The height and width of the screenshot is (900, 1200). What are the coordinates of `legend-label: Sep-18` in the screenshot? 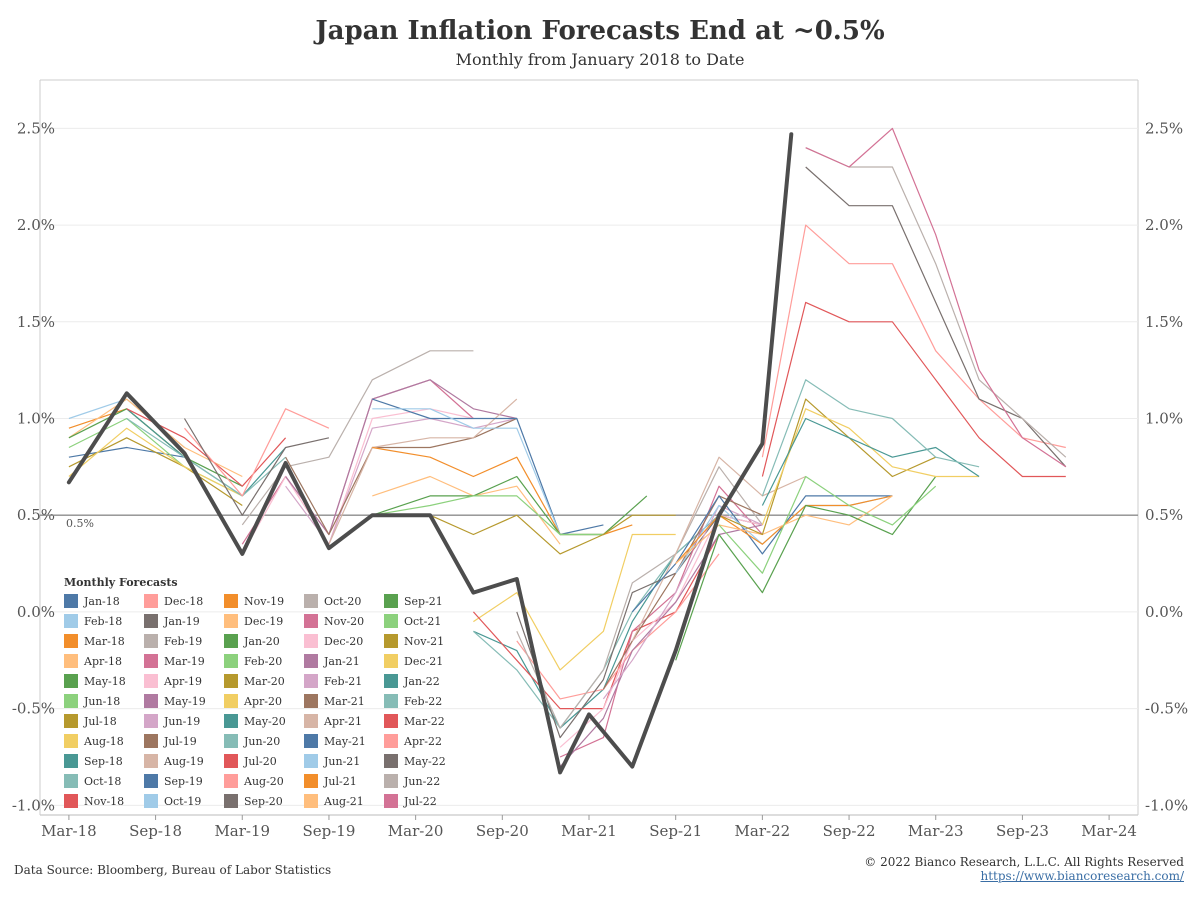 It's located at (103, 761).